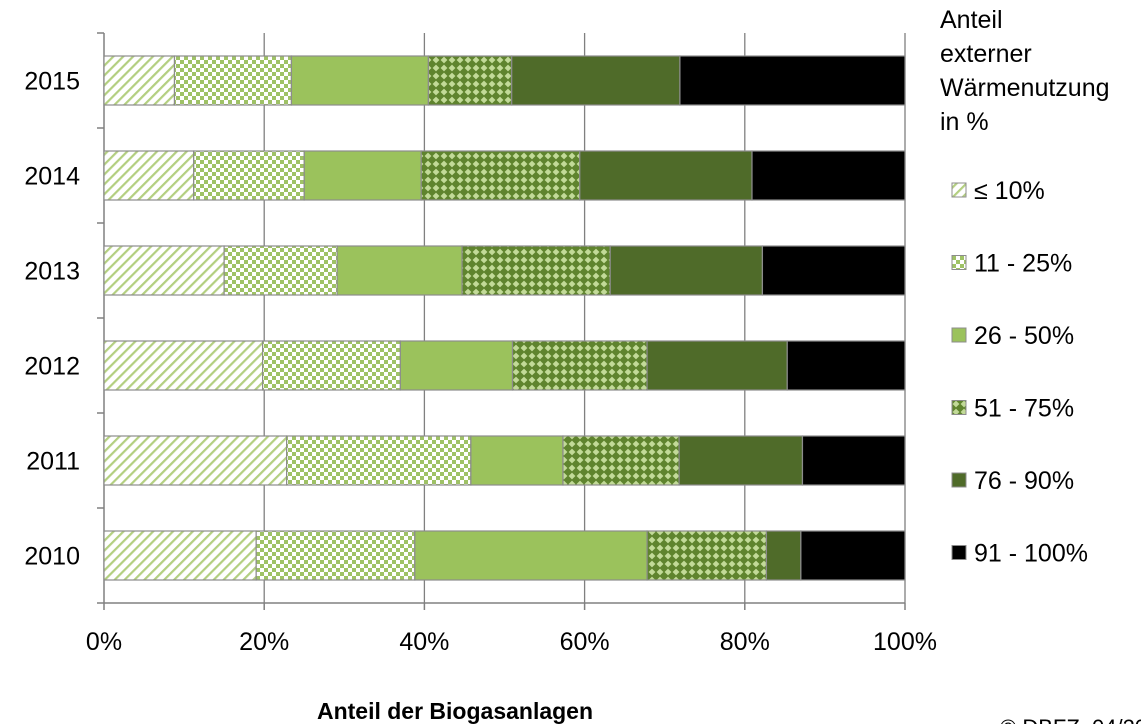  Describe the element at coordinates (828, 175) in the screenshot. I see `bar-segment-2014-s6` at that location.